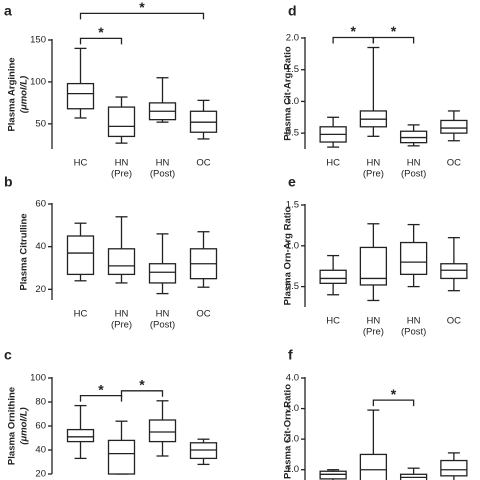  Describe the element at coordinates (12, 94) in the screenshot. I see `y-axis-label: Plasma Arginine` at that location.